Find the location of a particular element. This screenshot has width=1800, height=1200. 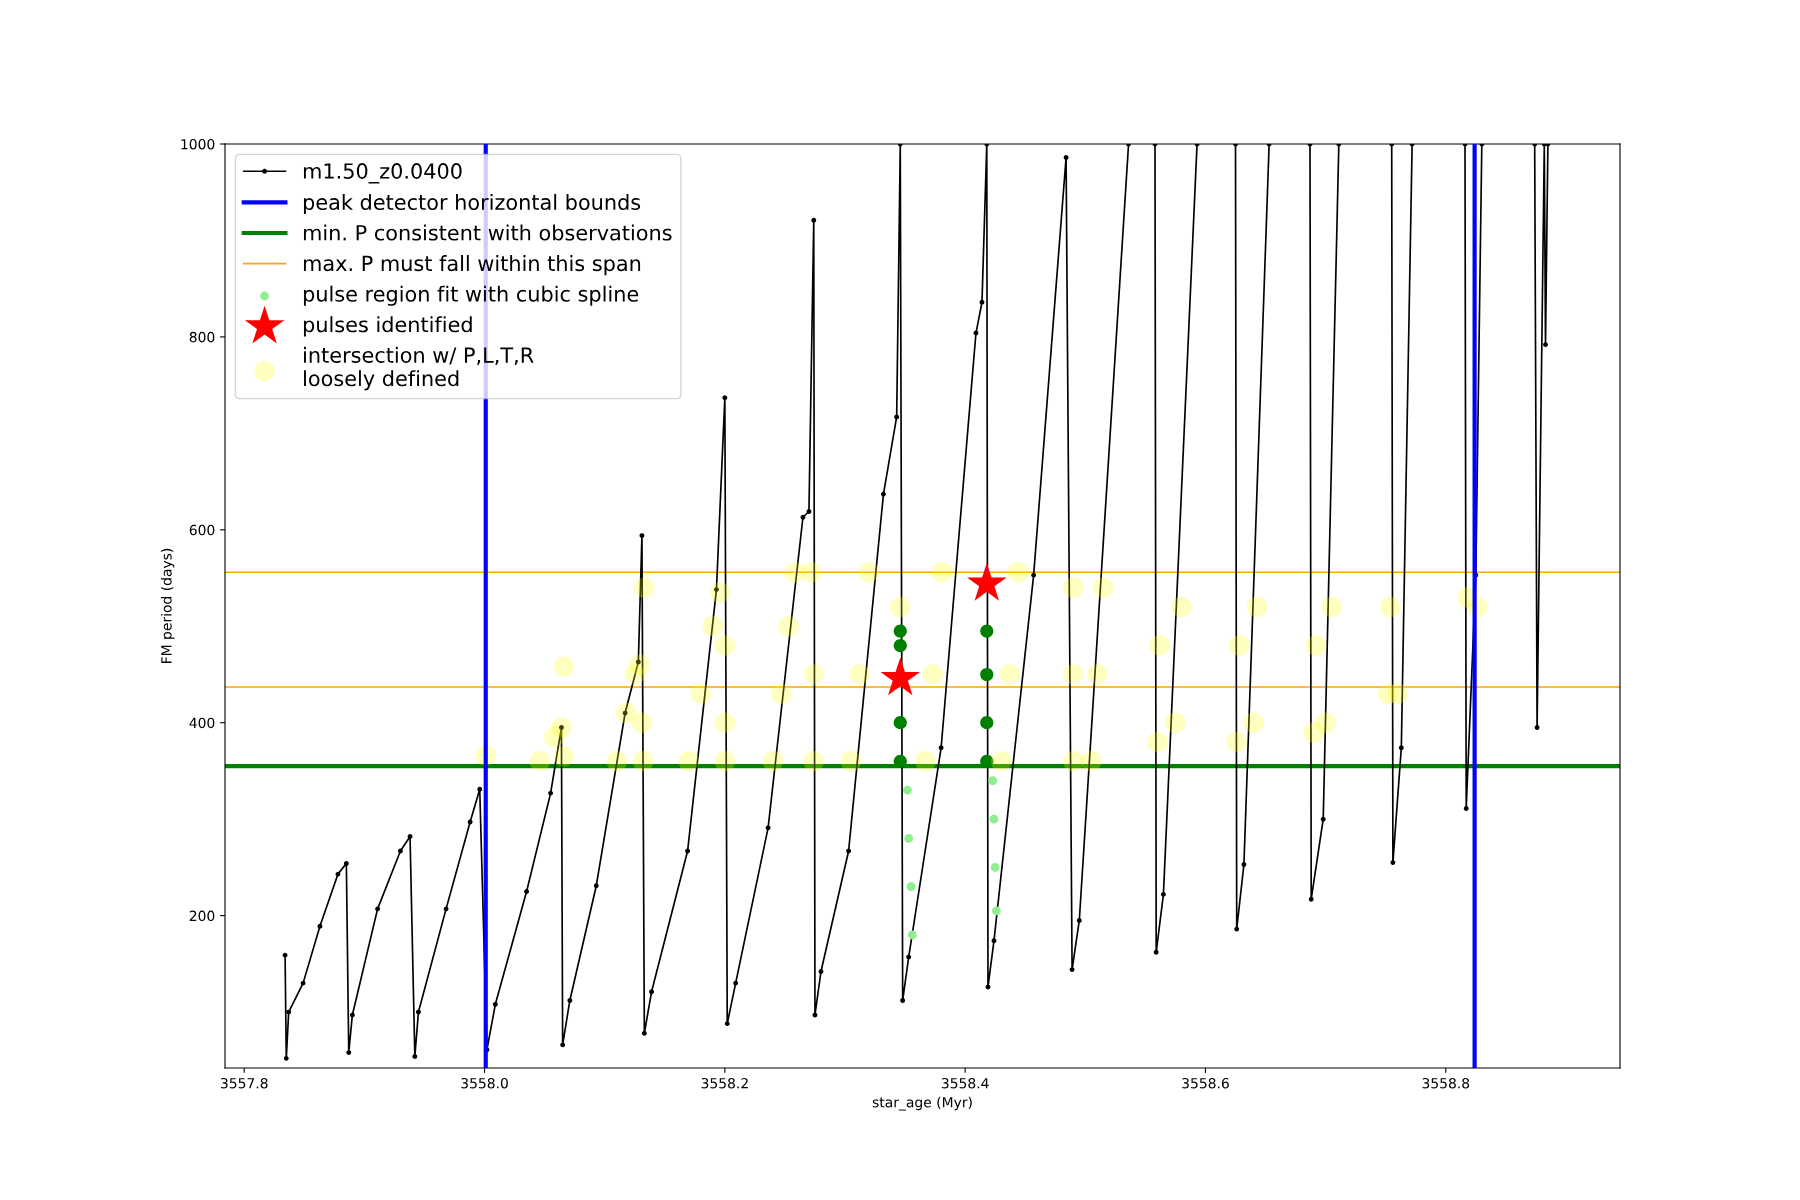

y-tick-label: 400 is located at coordinates (202, 723).